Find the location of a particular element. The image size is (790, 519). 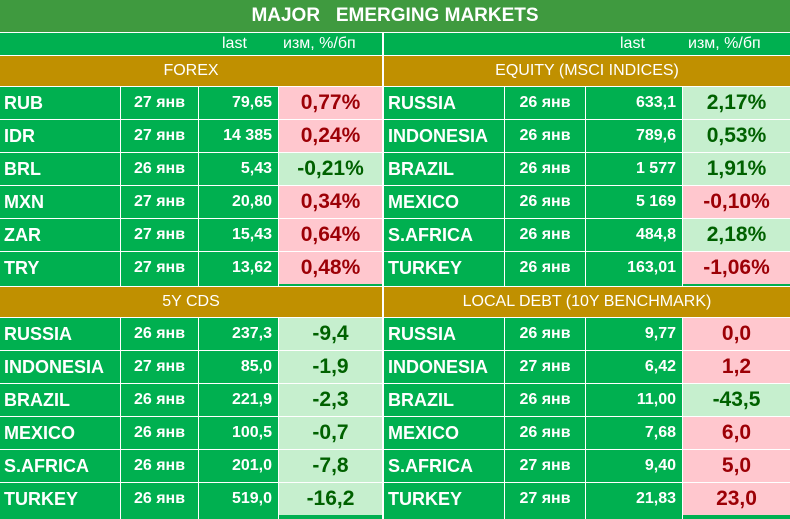

row-label: RUSSIA is located at coordinates (422, 333).